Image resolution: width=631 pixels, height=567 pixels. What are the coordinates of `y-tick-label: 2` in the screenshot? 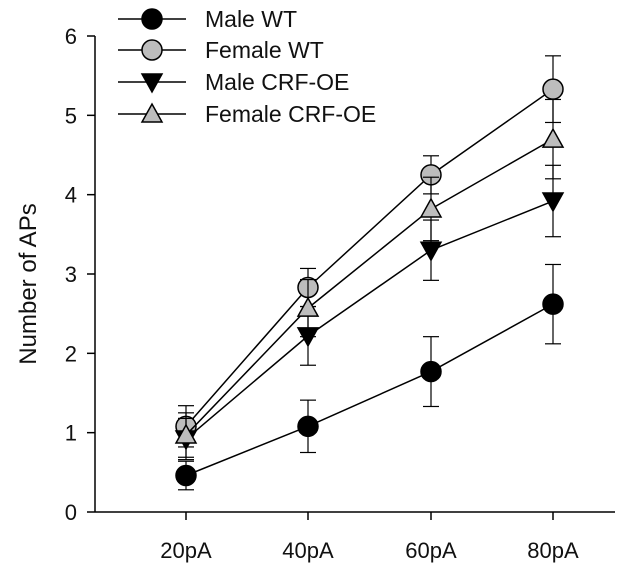 It's located at (71, 353).